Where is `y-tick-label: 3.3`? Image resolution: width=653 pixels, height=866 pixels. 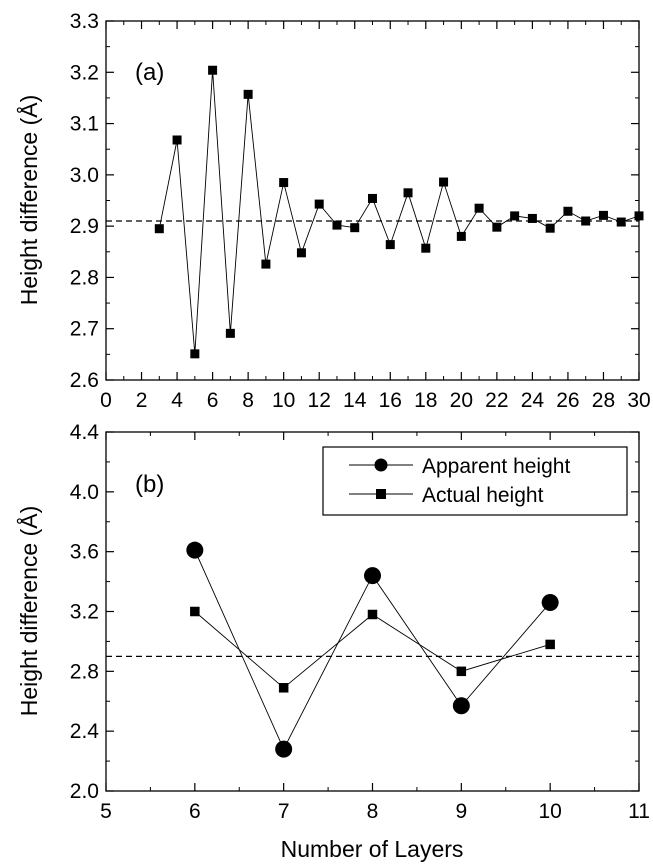 y-tick-label: 3.3 is located at coordinates (84, 21).